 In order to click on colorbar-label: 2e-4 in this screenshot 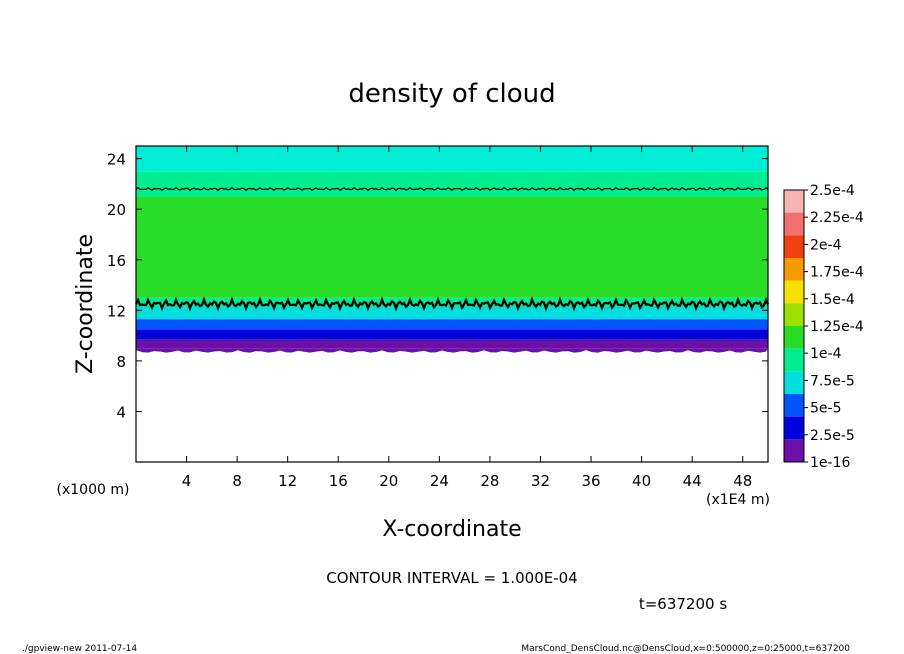, I will do `click(826, 245)`.